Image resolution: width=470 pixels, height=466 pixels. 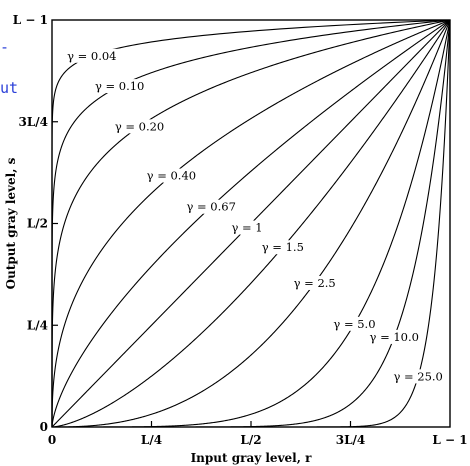 I want to click on x-tick-label: 3L/4, so click(x=351, y=440).